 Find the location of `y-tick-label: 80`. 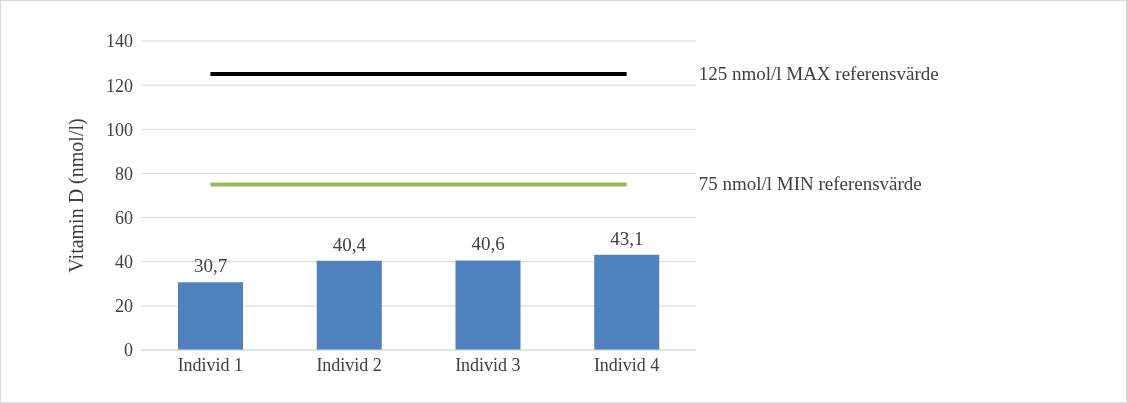

y-tick-label: 80 is located at coordinates (124, 173).